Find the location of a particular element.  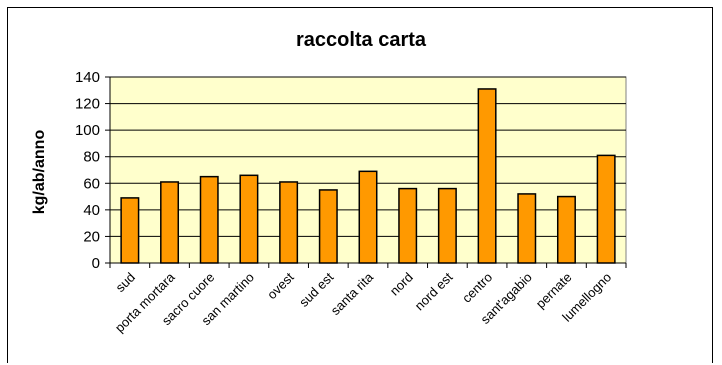

y-tick-label: 100 is located at coordinates (87, 130).